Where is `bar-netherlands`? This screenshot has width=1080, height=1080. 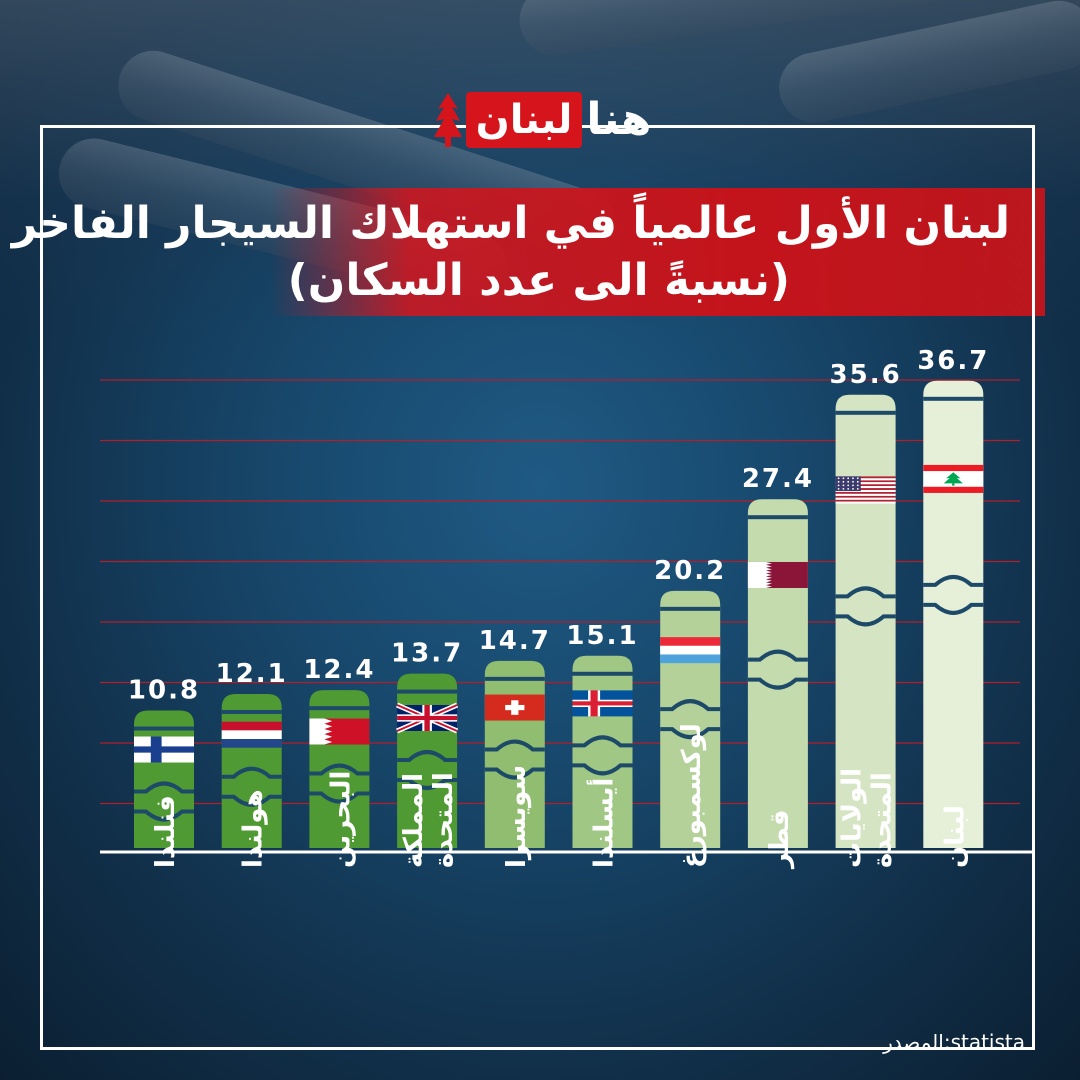 bar-netherlands is located at coordinates (251, 770).